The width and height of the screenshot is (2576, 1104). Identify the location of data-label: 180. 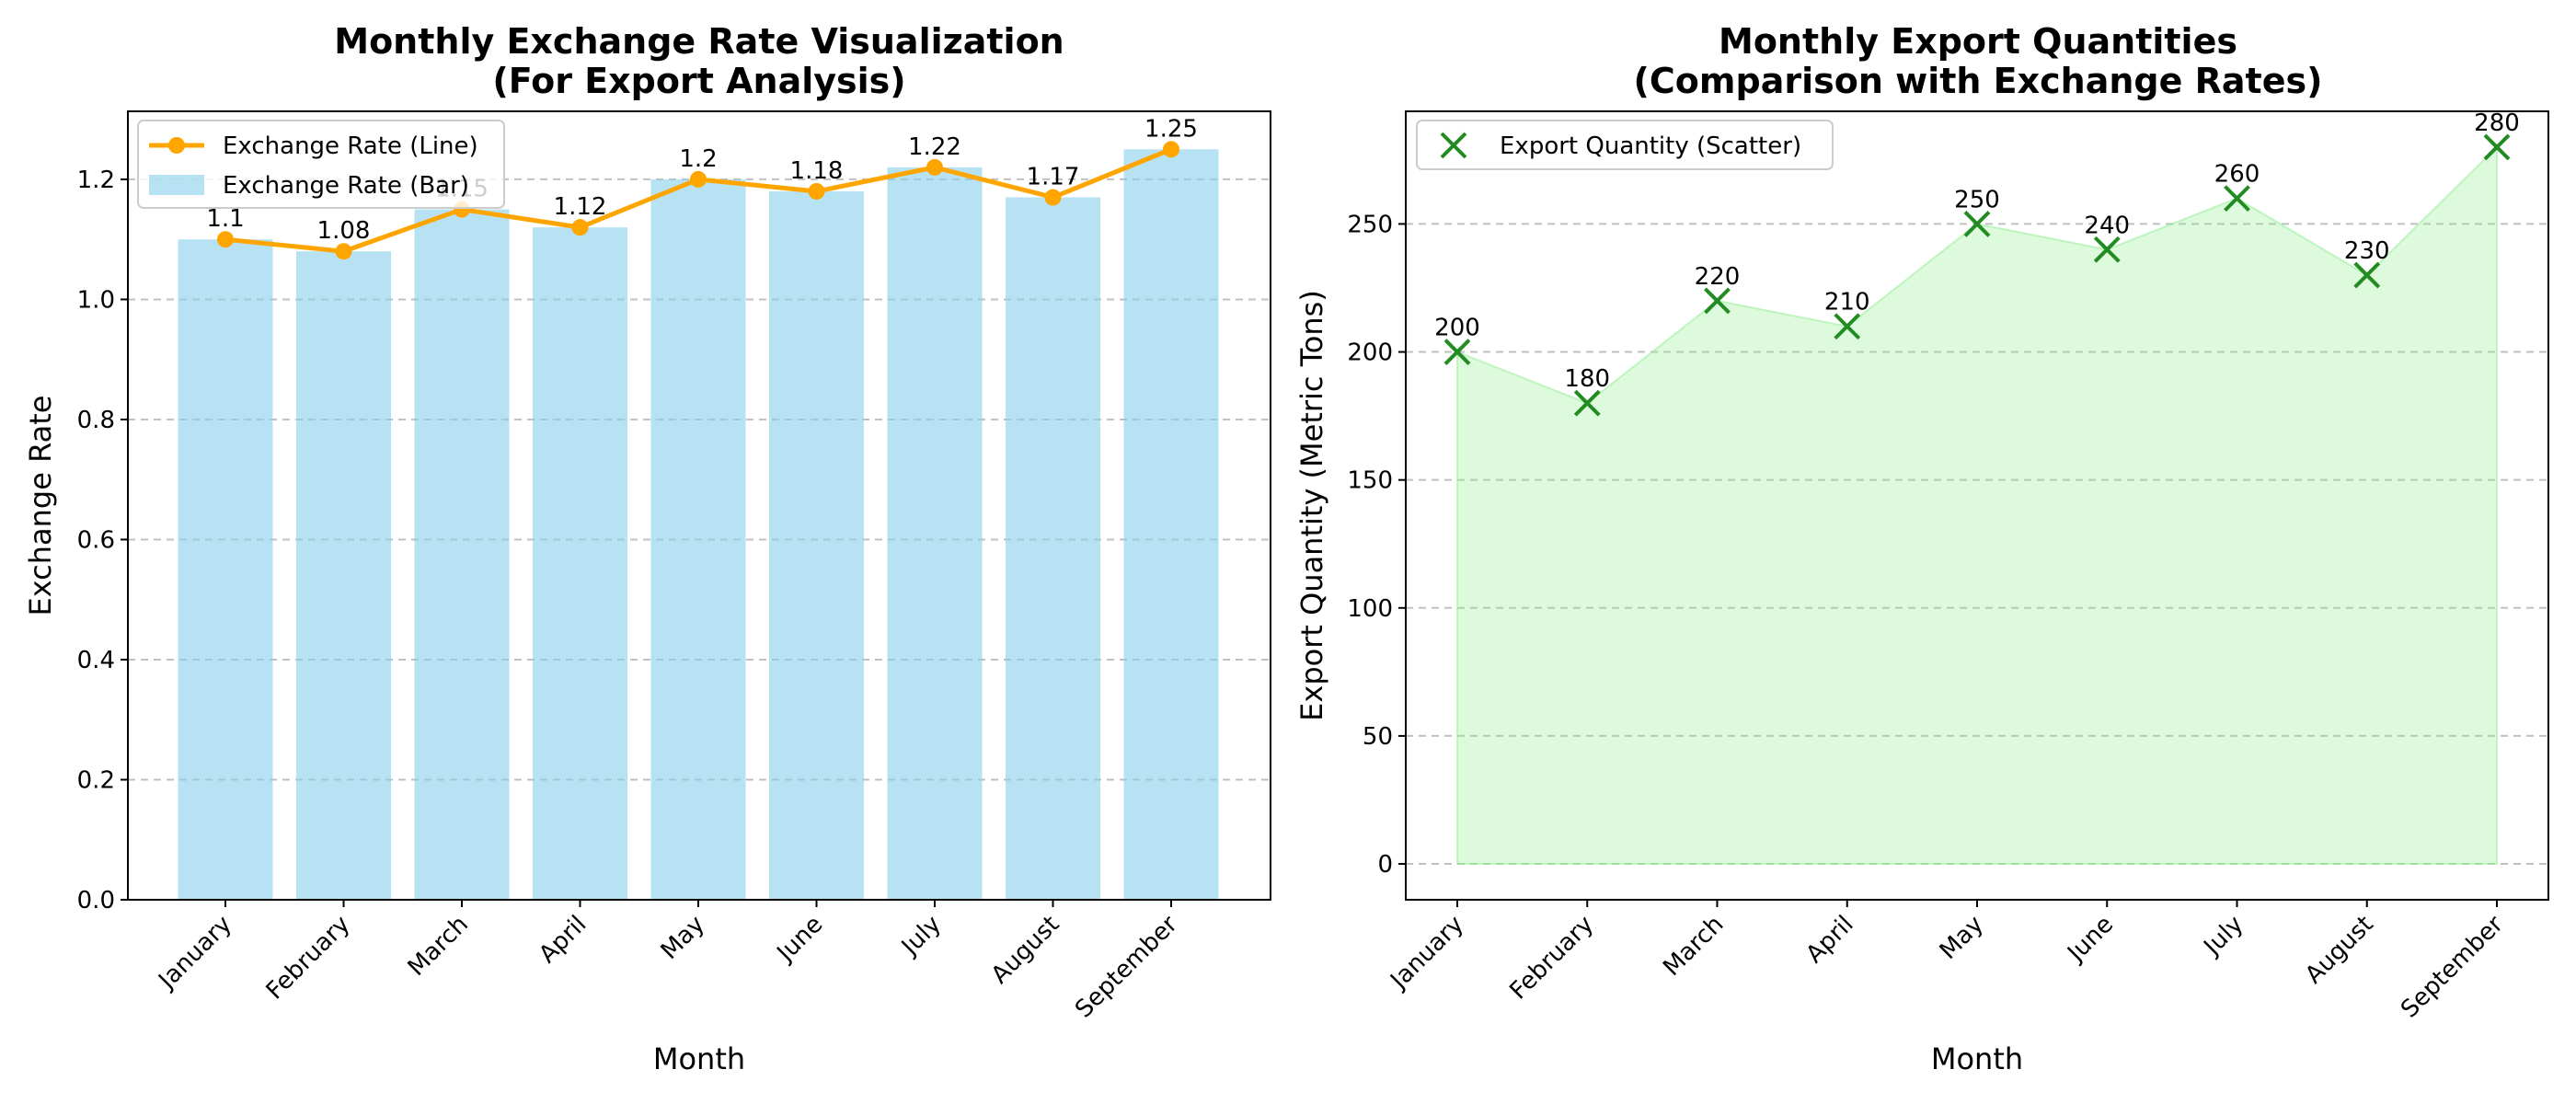
(1587, 379).